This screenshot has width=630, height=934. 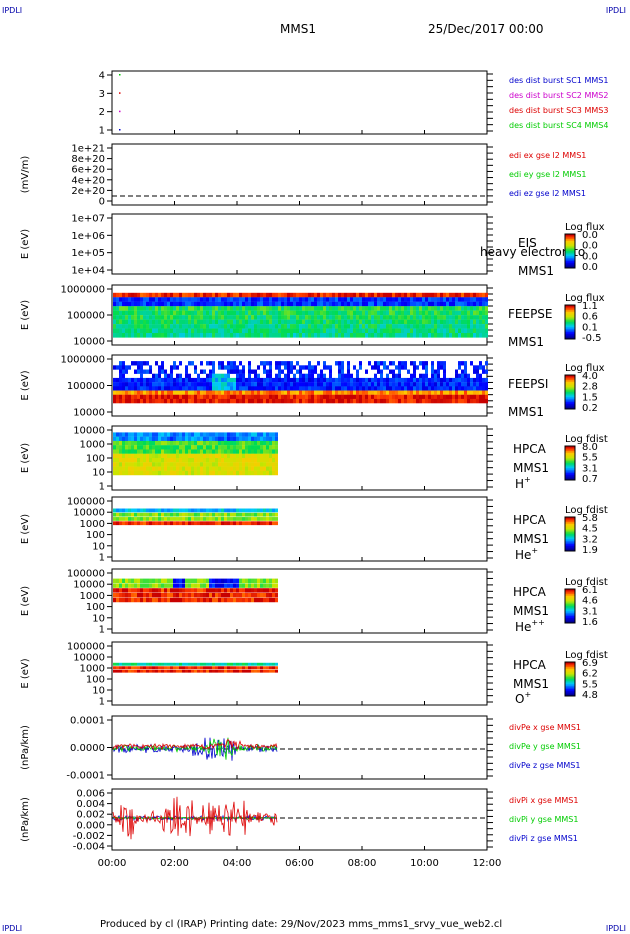 I want to click on x-tick-label: 06:00, so click(x=299, y=863).